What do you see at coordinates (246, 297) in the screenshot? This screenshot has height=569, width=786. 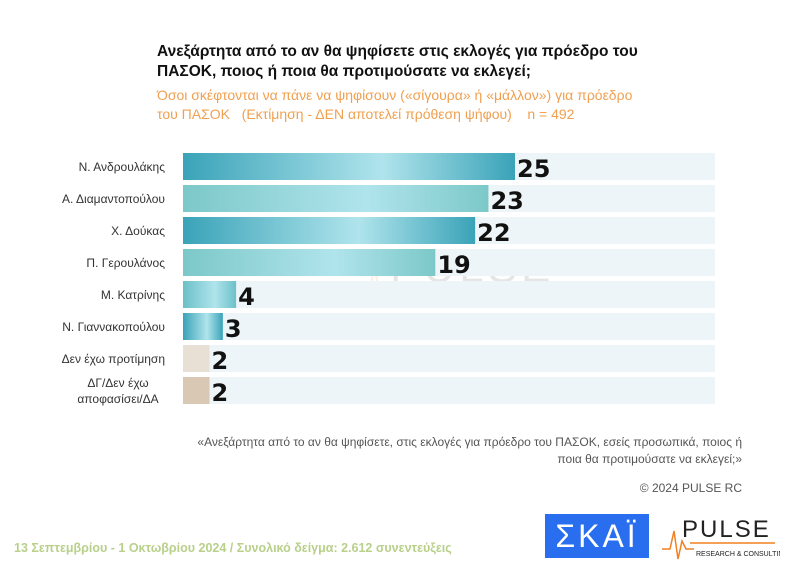 I see `value-label: 4` at bounding box center [246, 297].